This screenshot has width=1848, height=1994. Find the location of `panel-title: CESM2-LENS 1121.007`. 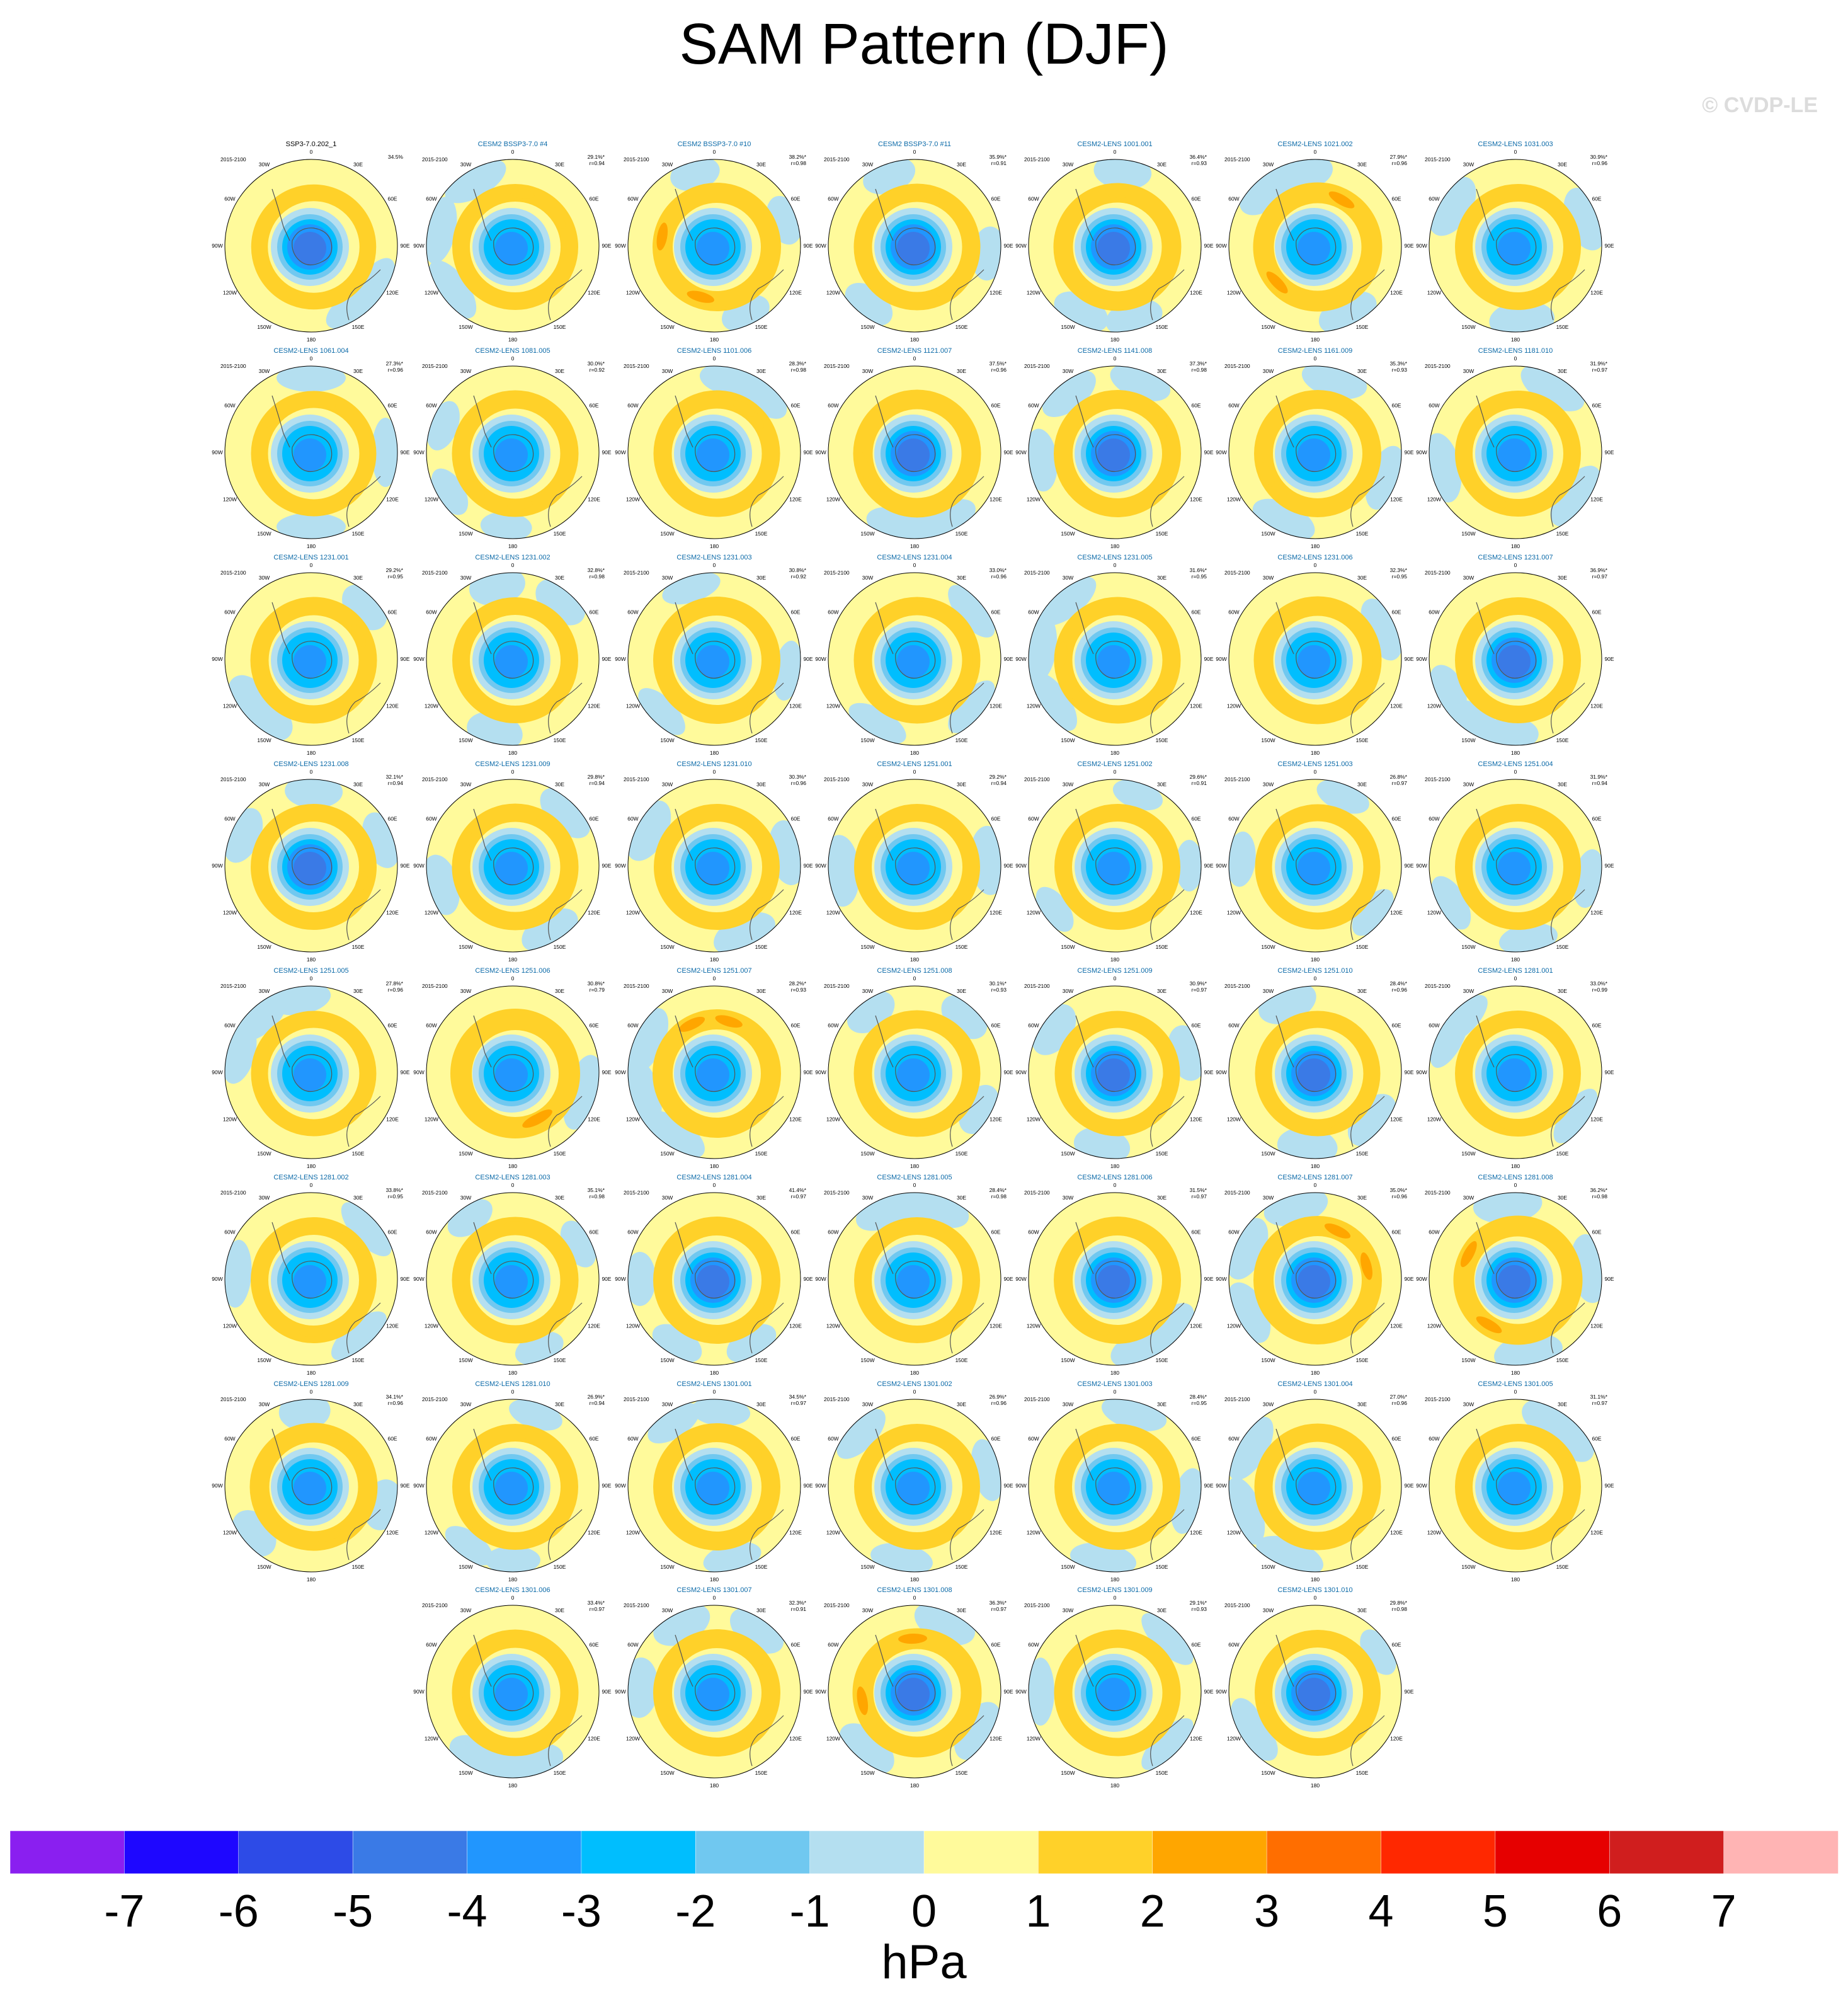

panel-title: CESM2-LENS 1121.007 is located at coordinates (914, 351).